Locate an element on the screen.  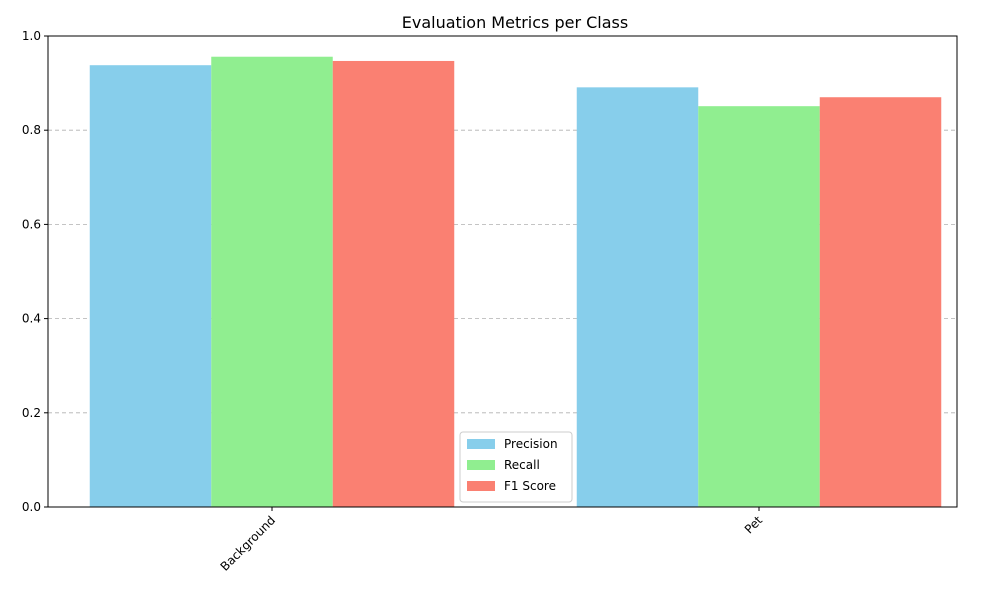
legend: Precision Recall F1 Score is located at coordinates (516, 467).